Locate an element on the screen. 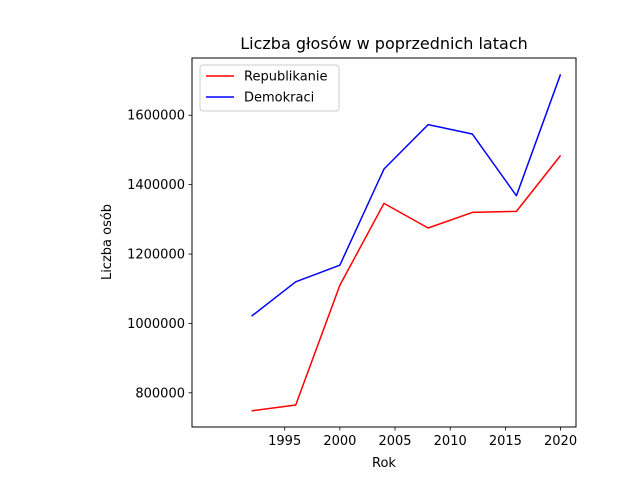 The height and width of the screenshot is (480, 640). chart-title: Liczba głosów w poprzednich latach is located at coordinates (384, 43).